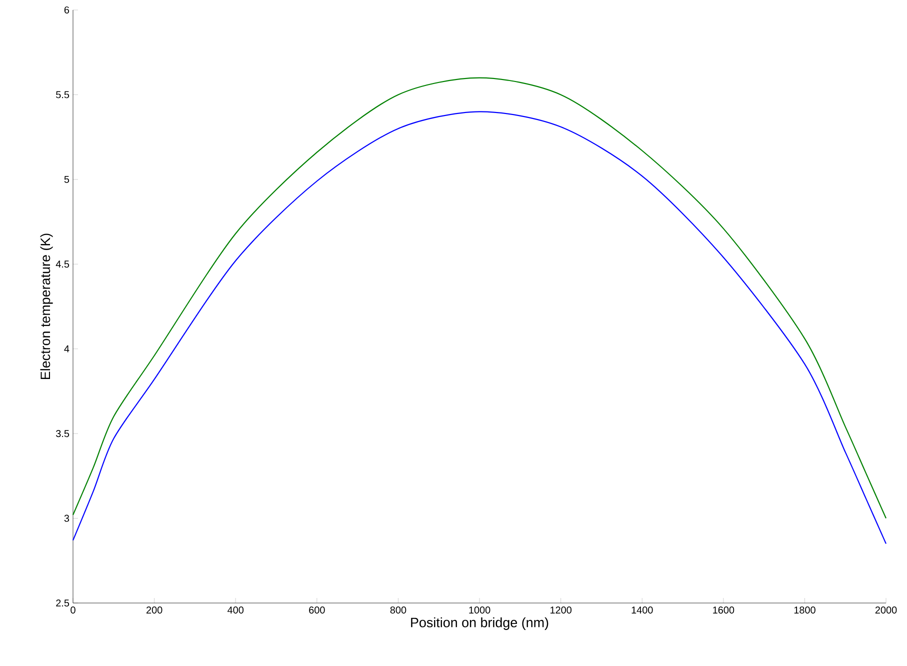 This screenshot has height=666, width=907. Describe the element at coordinates (46, 307) in the screenshot. I see `y-axis-title: Electron temperature (K)` at that location.